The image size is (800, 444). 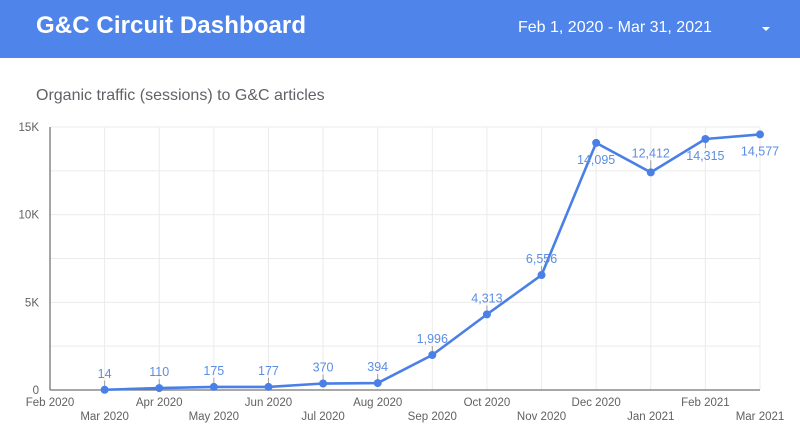 What do you see at coordinates (105, 374) in the screenshot?
I see `data-label: 14` at bounding box center [105, 374].